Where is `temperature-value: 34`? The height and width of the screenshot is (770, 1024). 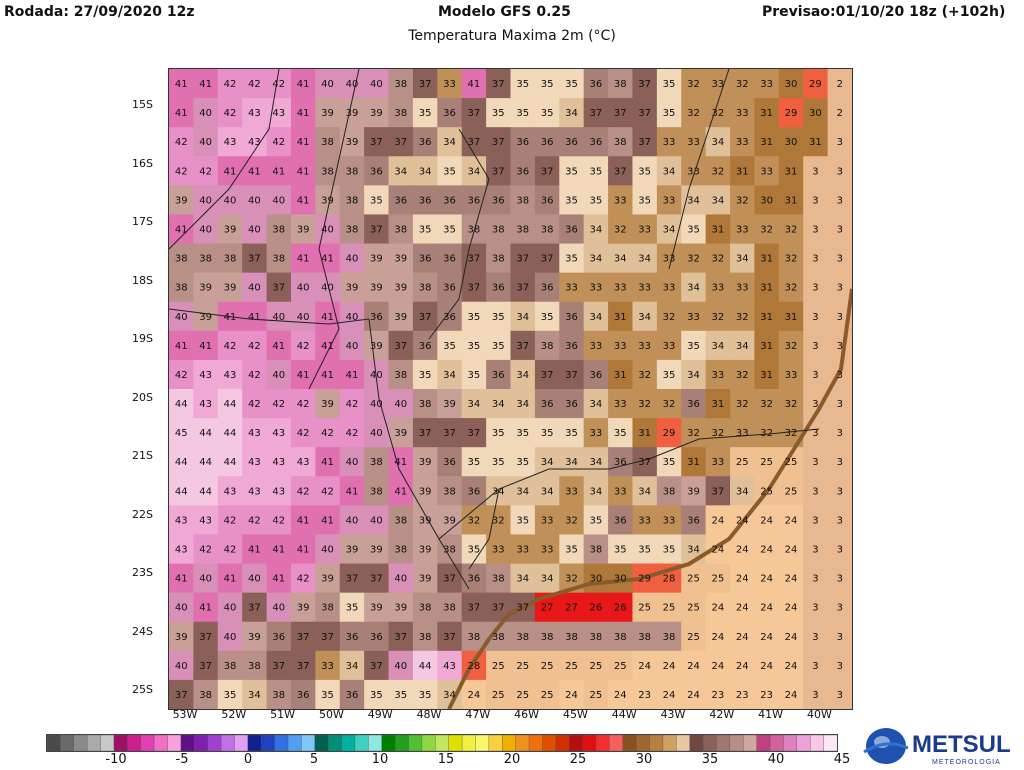
temperature-value: 34 is located at coordinates (717, 200).